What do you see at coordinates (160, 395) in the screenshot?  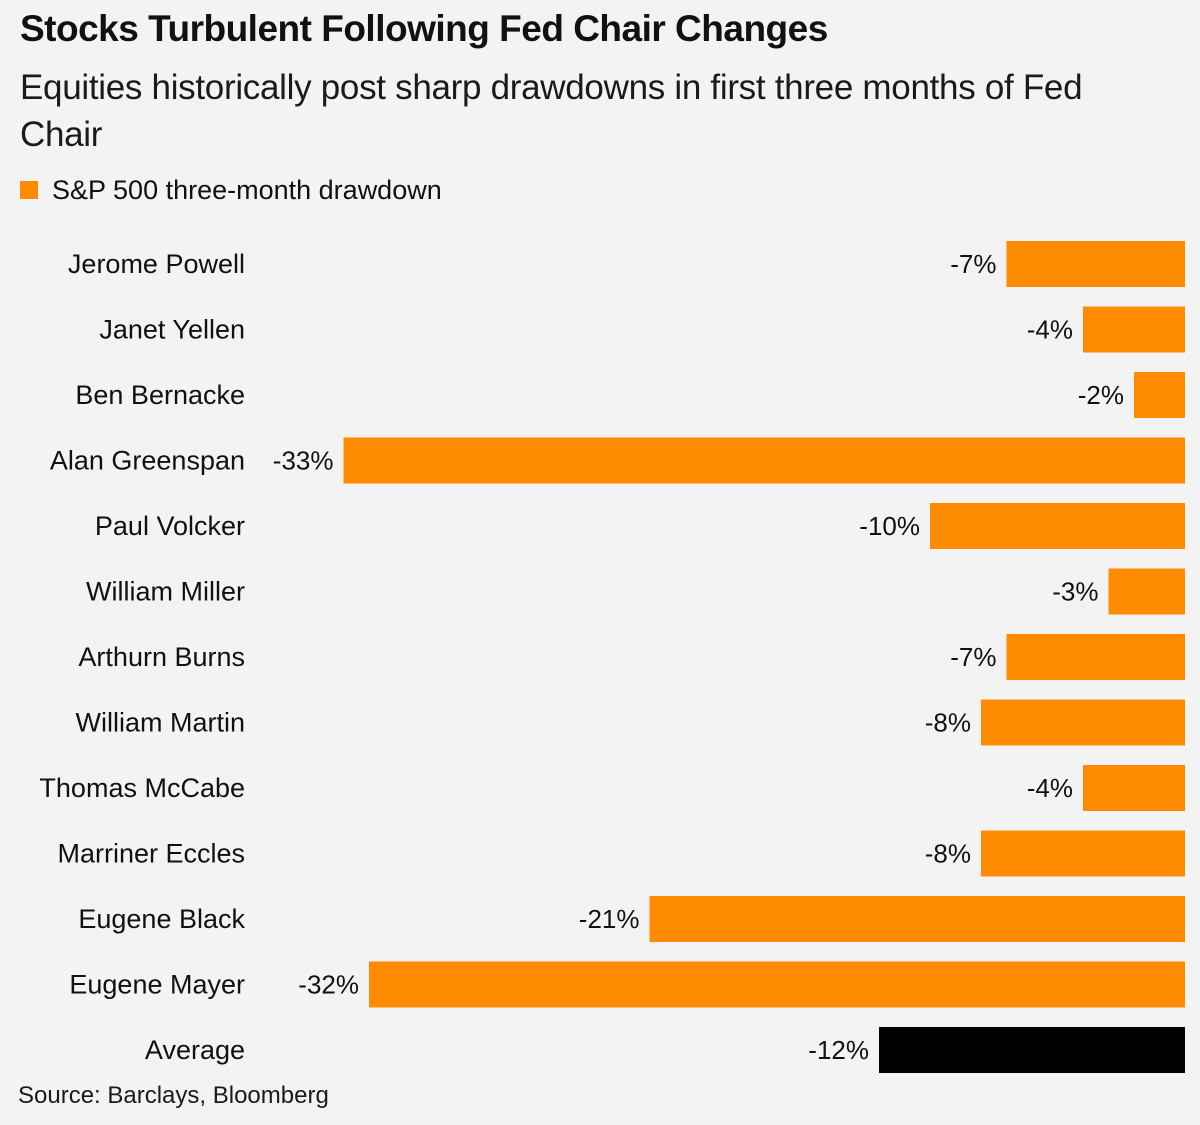 I see `category-label-ben-bernacke: Ben Bernacke` at bounding box center [160, 395].